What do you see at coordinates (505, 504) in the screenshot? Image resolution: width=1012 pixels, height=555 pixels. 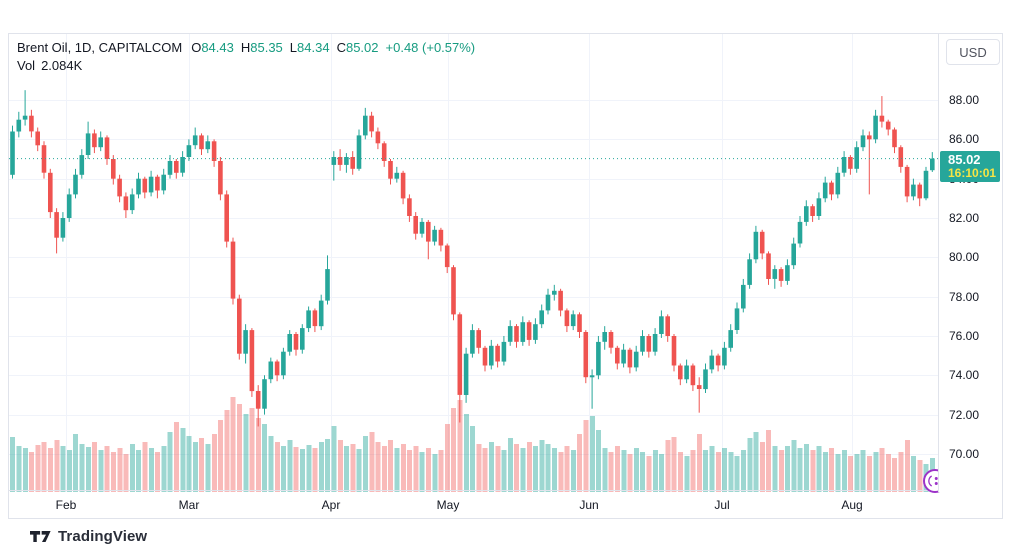 I see `time-scale: Feb Mar Apr May Jun Jul Aug` at bounding box center [505, 504].